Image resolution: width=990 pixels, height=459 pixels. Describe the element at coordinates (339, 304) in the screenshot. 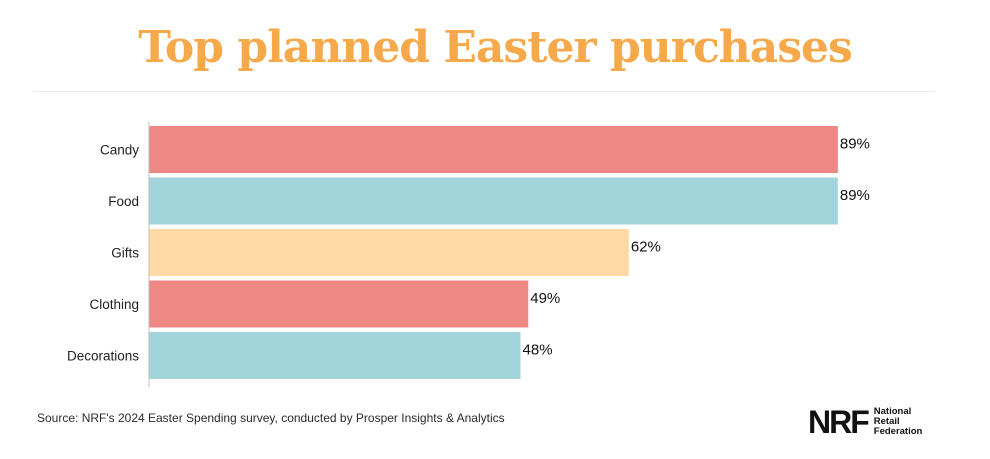

I see `bar-clothing` at that location.